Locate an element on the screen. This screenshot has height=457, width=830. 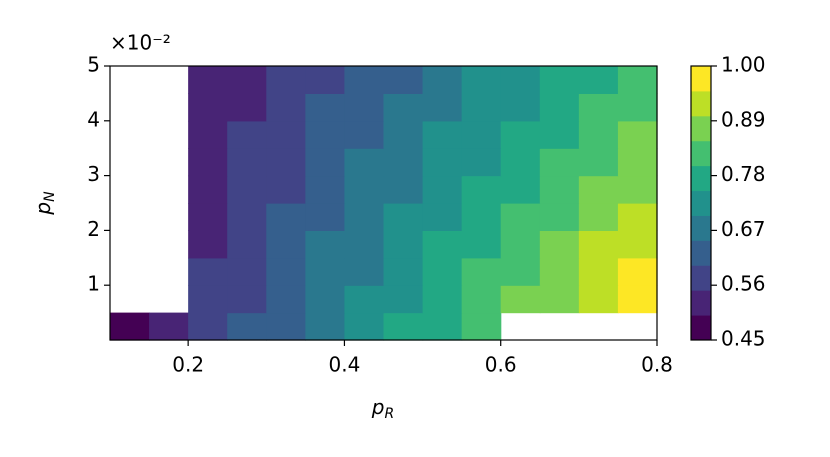
y-tick-label: 4 is located at coordinates (93, 119).